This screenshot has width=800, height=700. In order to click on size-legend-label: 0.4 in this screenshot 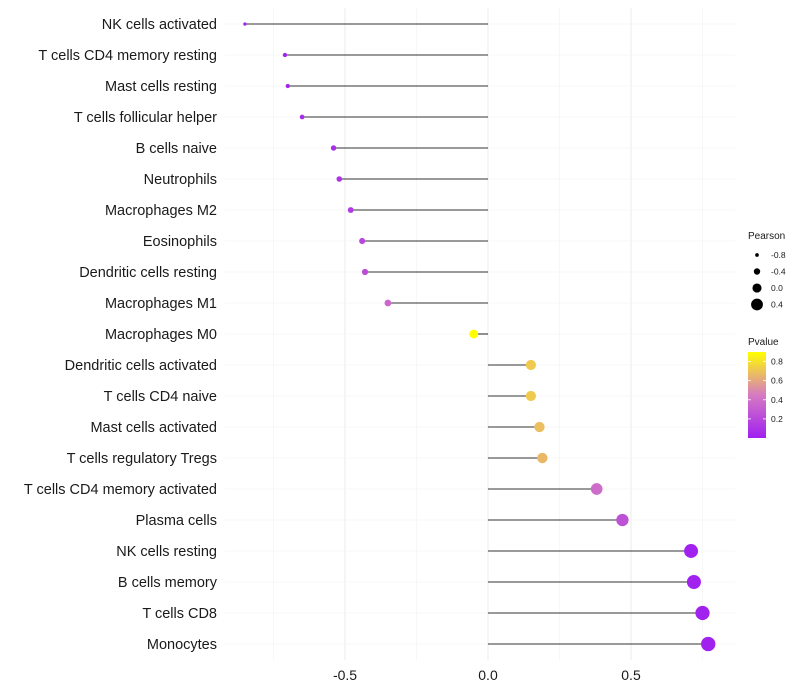, I will do `click(777, 305)`.